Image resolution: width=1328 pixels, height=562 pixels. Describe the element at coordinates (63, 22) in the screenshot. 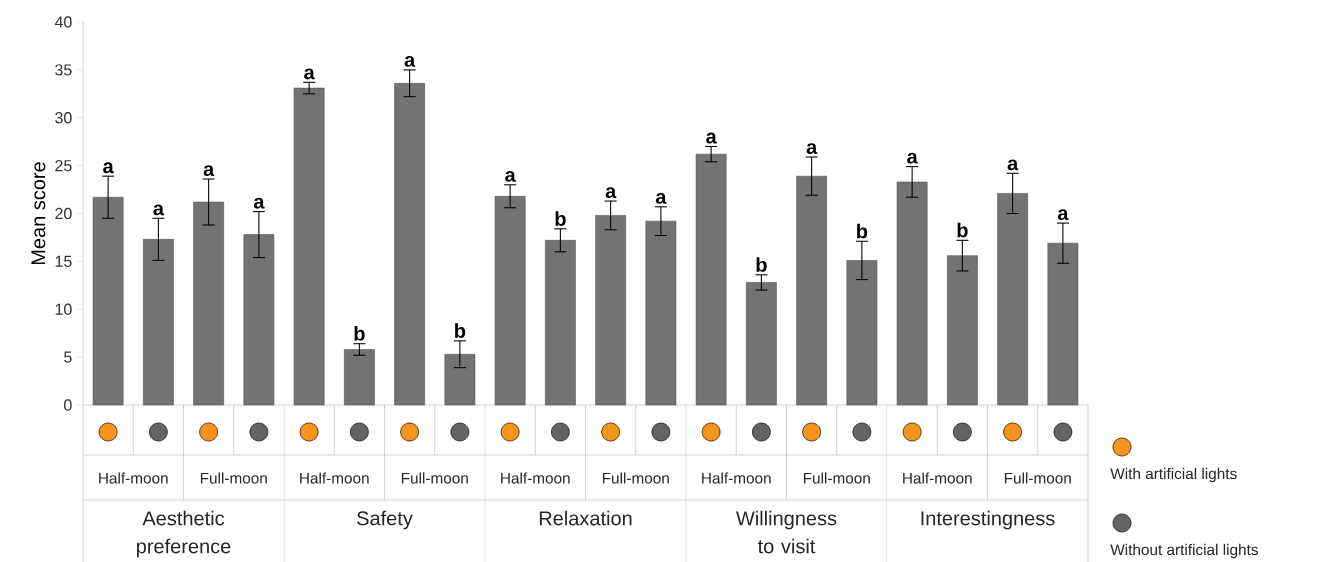

I see `y-tick-label: 40` at that location.